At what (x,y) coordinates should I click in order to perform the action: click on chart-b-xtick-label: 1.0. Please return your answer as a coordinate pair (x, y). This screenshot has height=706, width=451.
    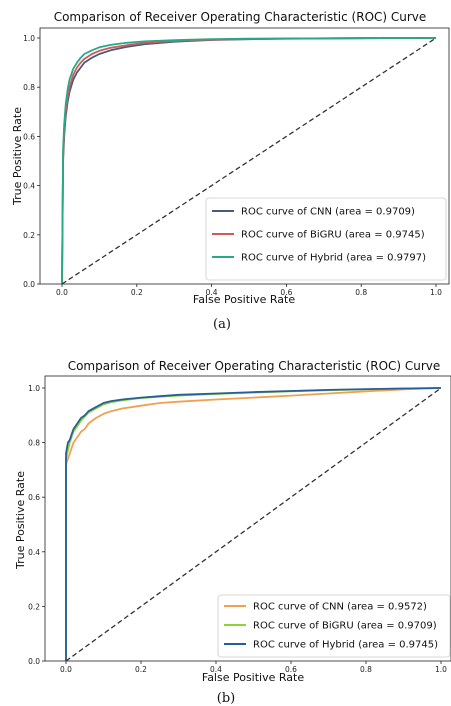
    Looking at the image, I should click on (441, 669).